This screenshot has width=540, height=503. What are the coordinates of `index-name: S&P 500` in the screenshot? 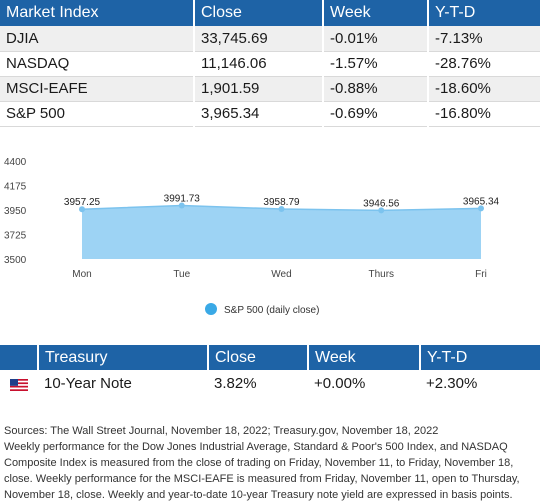 It's located at (97, 114).